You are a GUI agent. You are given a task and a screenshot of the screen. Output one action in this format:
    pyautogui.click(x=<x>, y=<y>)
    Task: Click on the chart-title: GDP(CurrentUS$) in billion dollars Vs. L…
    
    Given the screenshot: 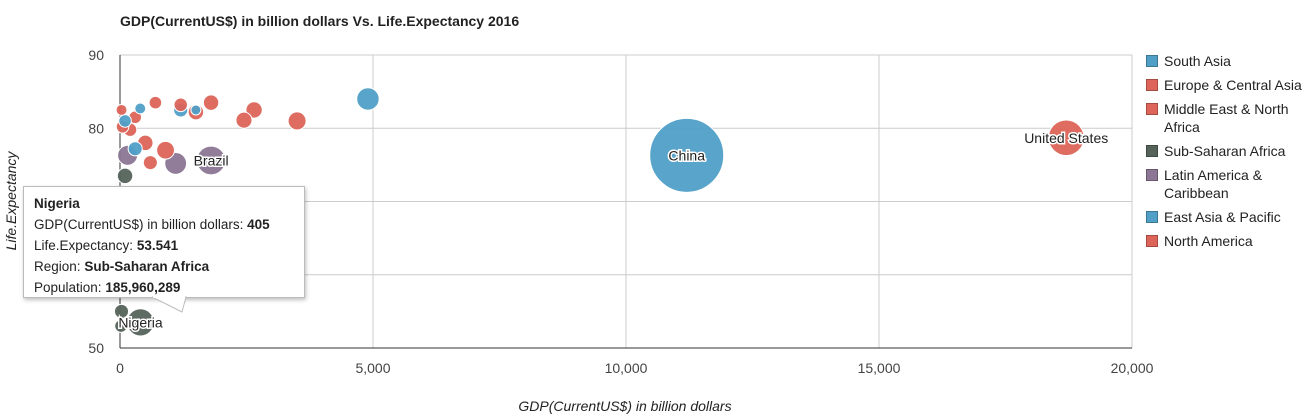 What is the action you would take?
    pyautogui.click(x=319, y=21)
    